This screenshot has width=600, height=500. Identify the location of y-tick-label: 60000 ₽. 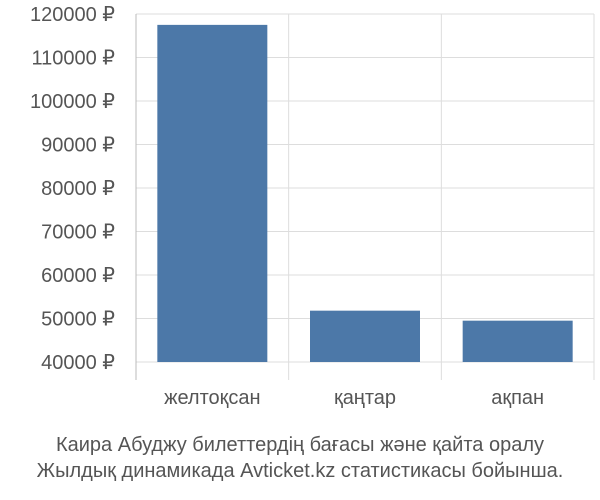
(78, 276).